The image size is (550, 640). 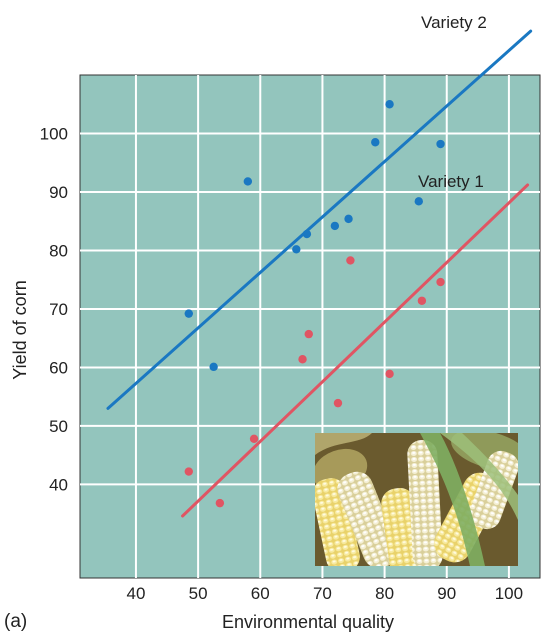 What do you see at coordinates (260, 593) in the screenshot?
I see `x-tick-label: 60` at bounding box center [260, 593].